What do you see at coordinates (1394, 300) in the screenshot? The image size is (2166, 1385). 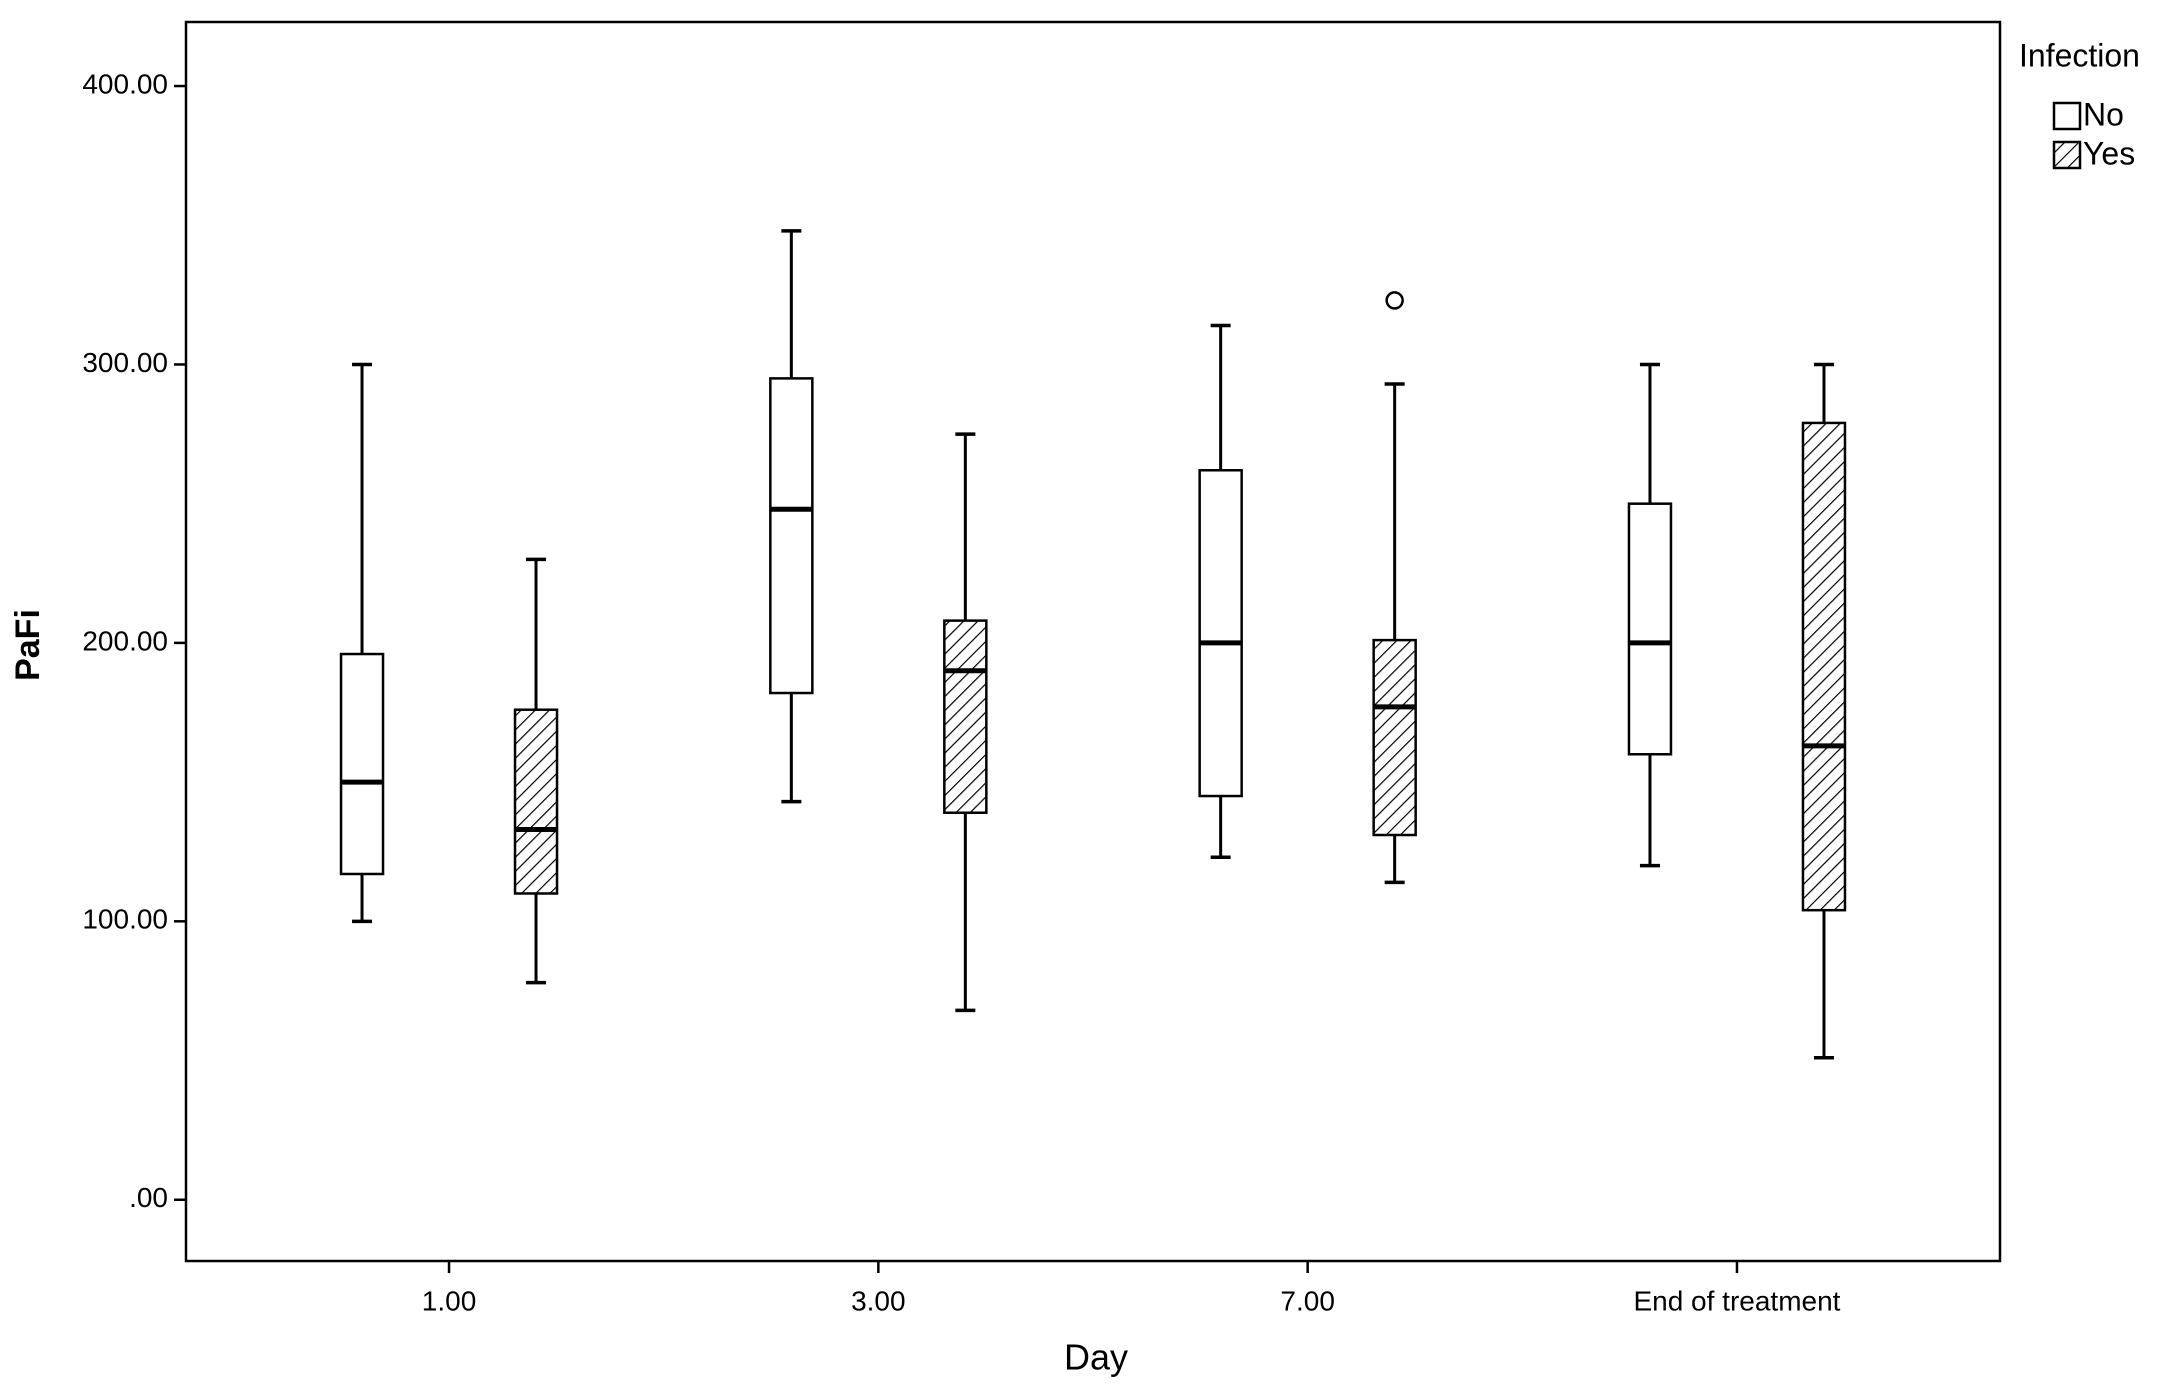 I see `outlier` at bounding box center [1394, 300].